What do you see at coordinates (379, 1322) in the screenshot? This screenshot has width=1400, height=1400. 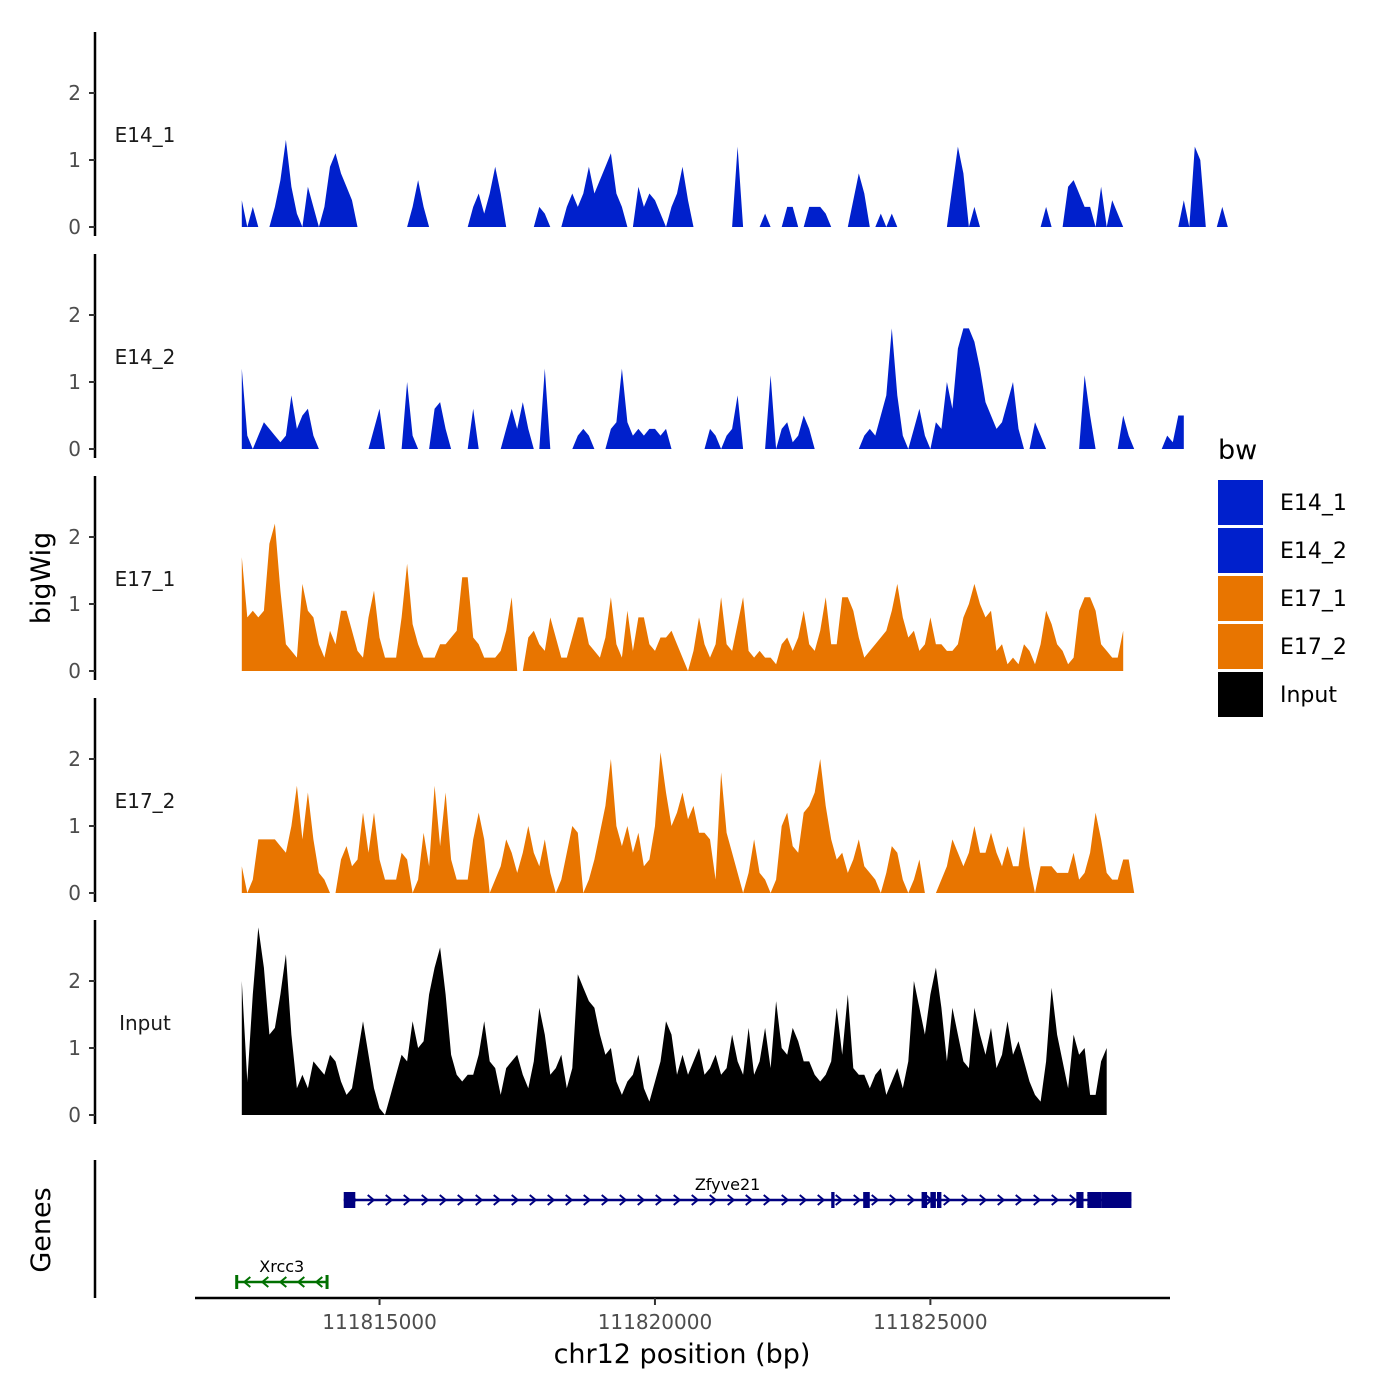 I see `x-tick-label: 111815000` at bounding box center [379, 1322].